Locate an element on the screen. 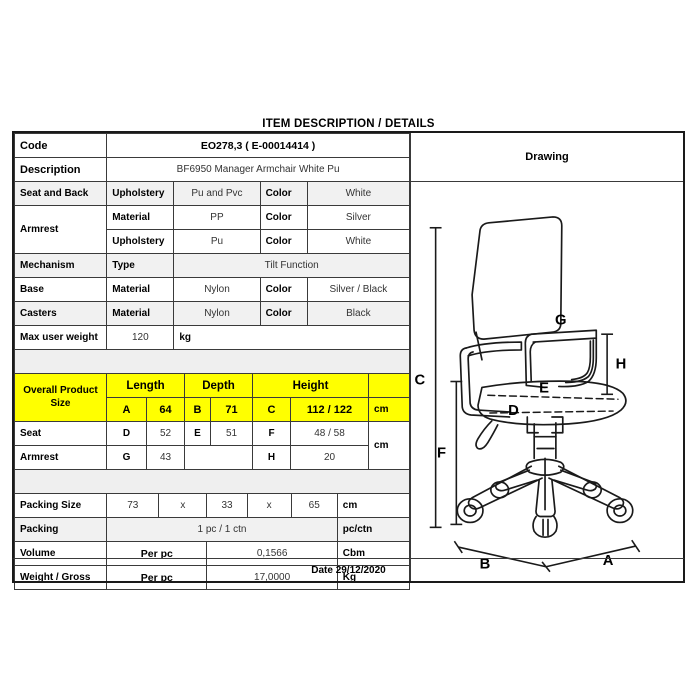 The image size is (700, 700). casters-color-value: Black is located at coordinates (358, 313).